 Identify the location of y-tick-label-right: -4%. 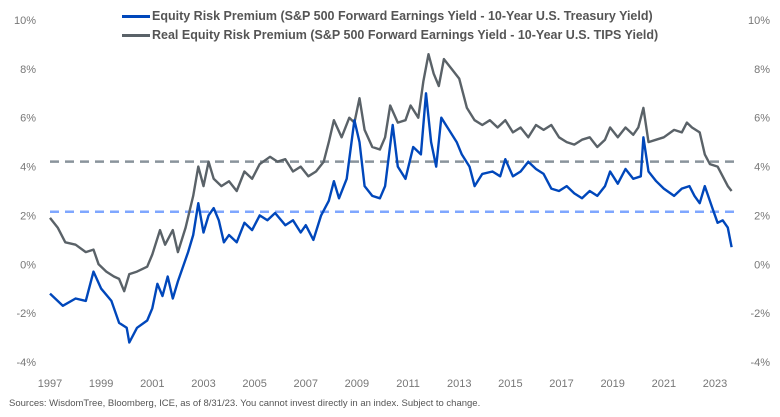
(760, 363).